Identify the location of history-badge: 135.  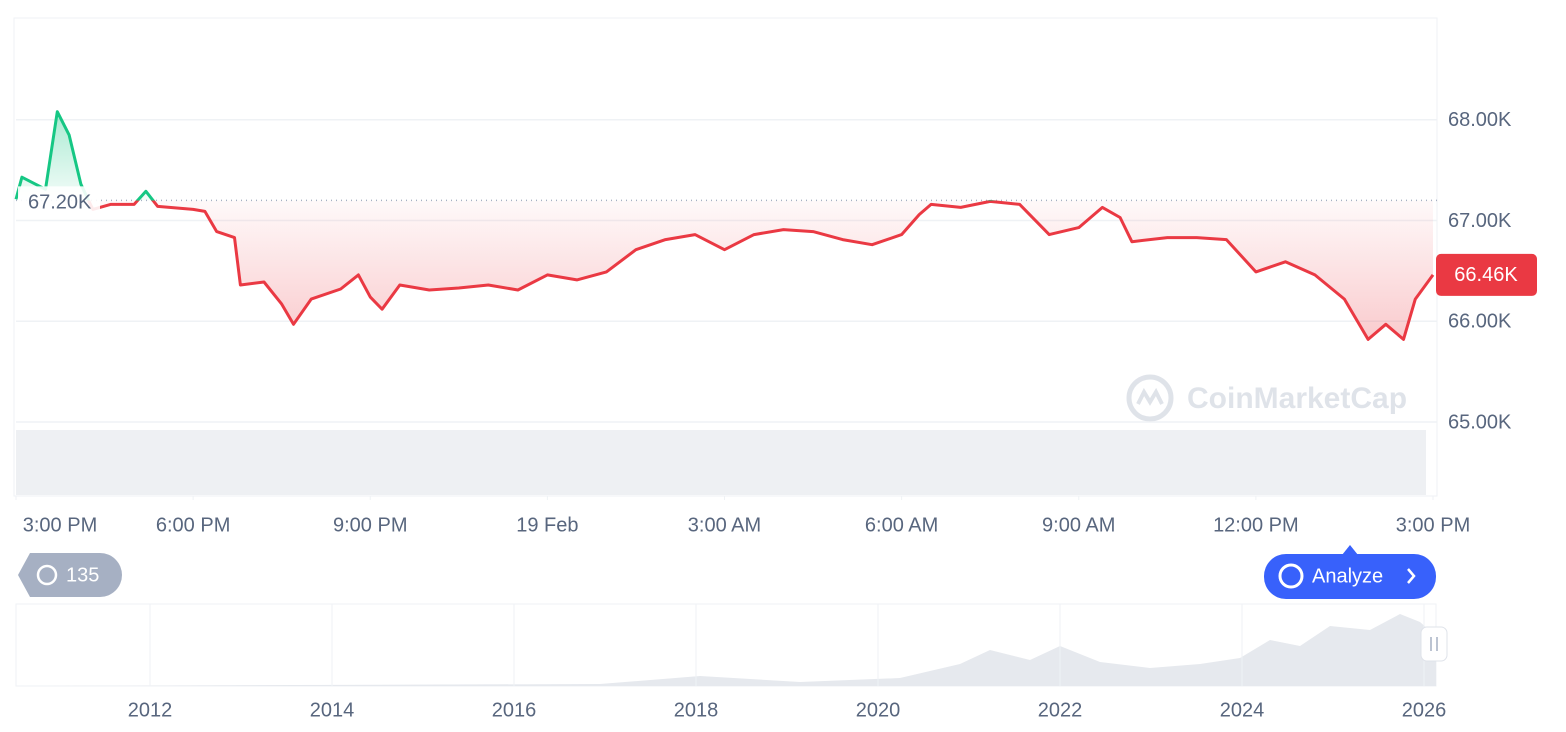
(70, 575).